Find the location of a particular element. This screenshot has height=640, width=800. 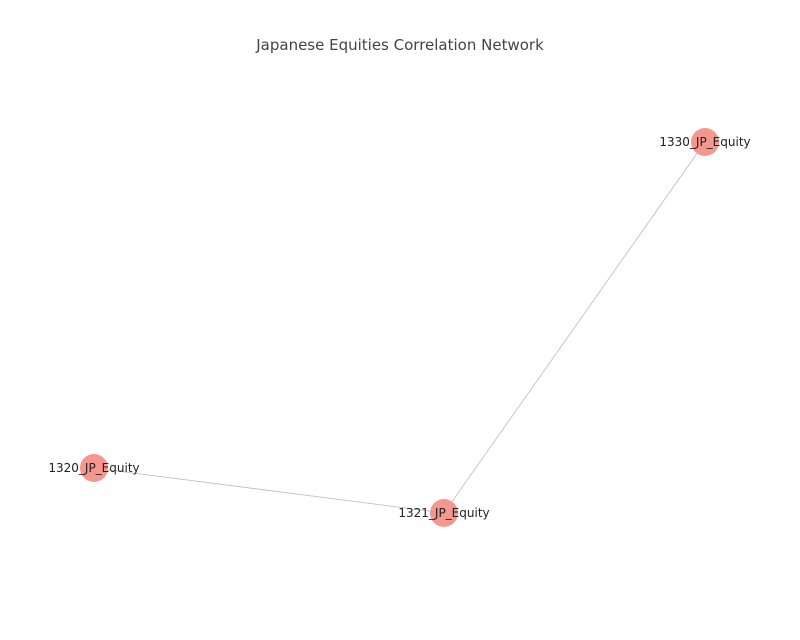

node-label-1330_JP_Equity: 1330_JP_Equity is located at coordinates (704, 142).